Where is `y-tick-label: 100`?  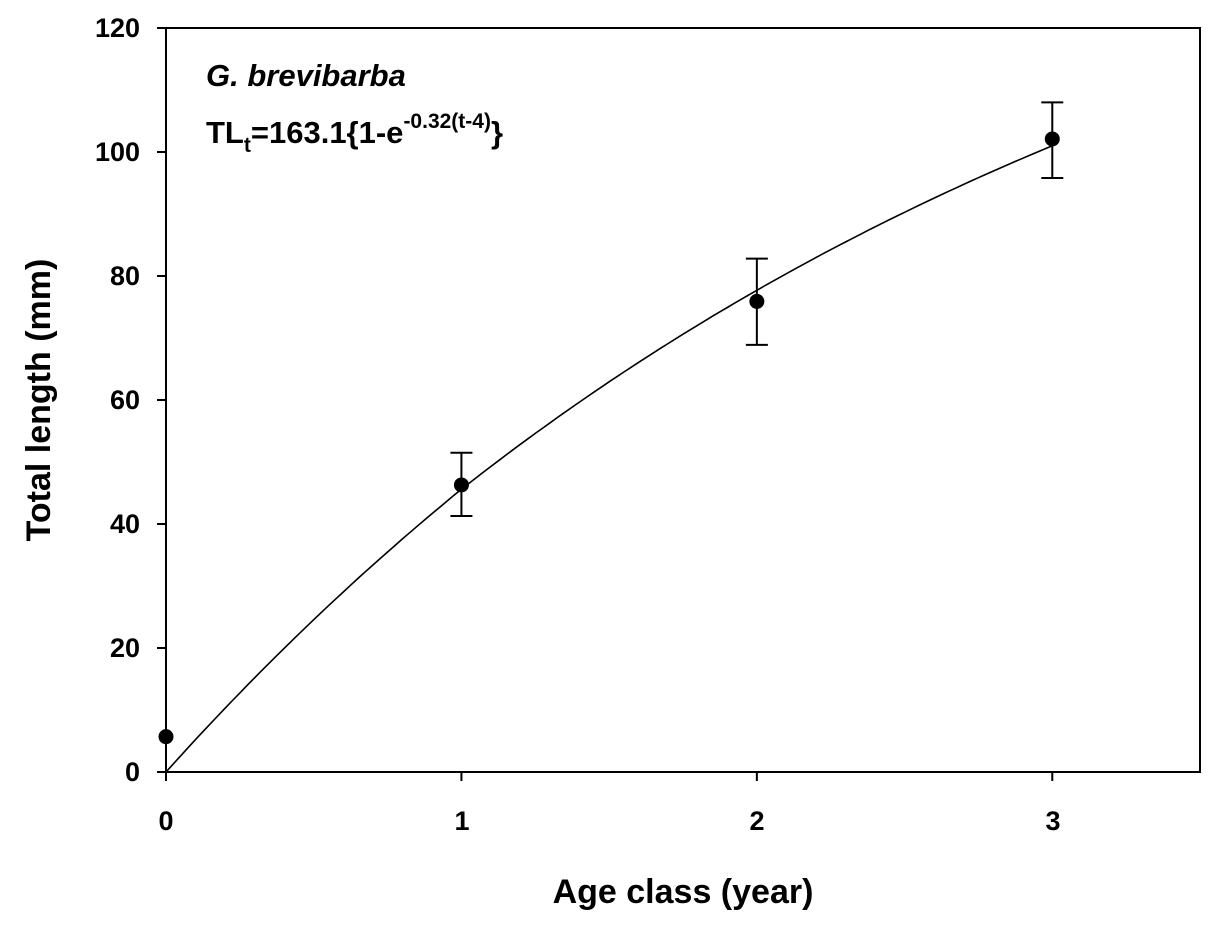 y-tick-label: 100 is located at coordinates (117, 152).